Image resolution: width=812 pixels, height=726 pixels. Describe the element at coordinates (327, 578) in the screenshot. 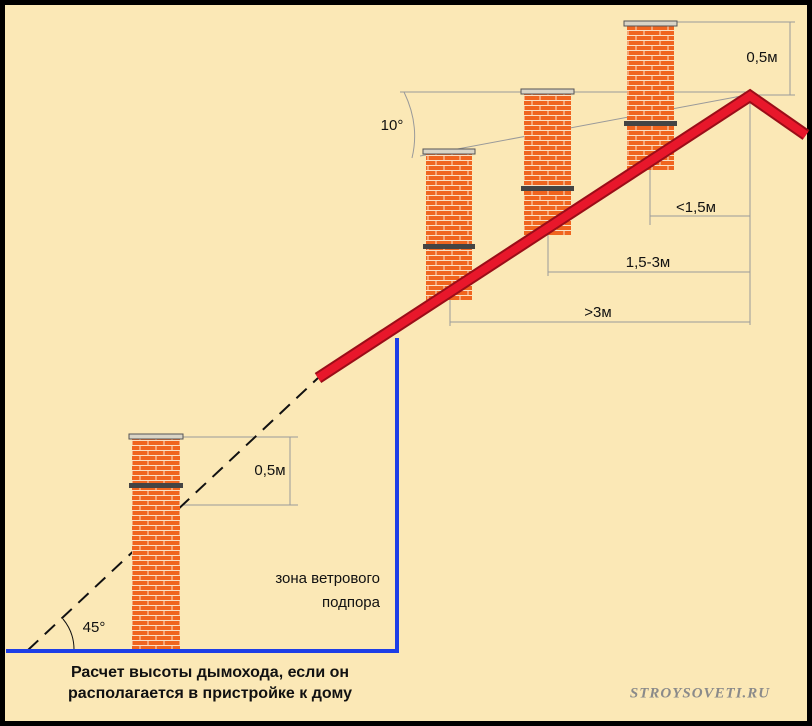

I see `zone-label: зона ветрового` at that location.